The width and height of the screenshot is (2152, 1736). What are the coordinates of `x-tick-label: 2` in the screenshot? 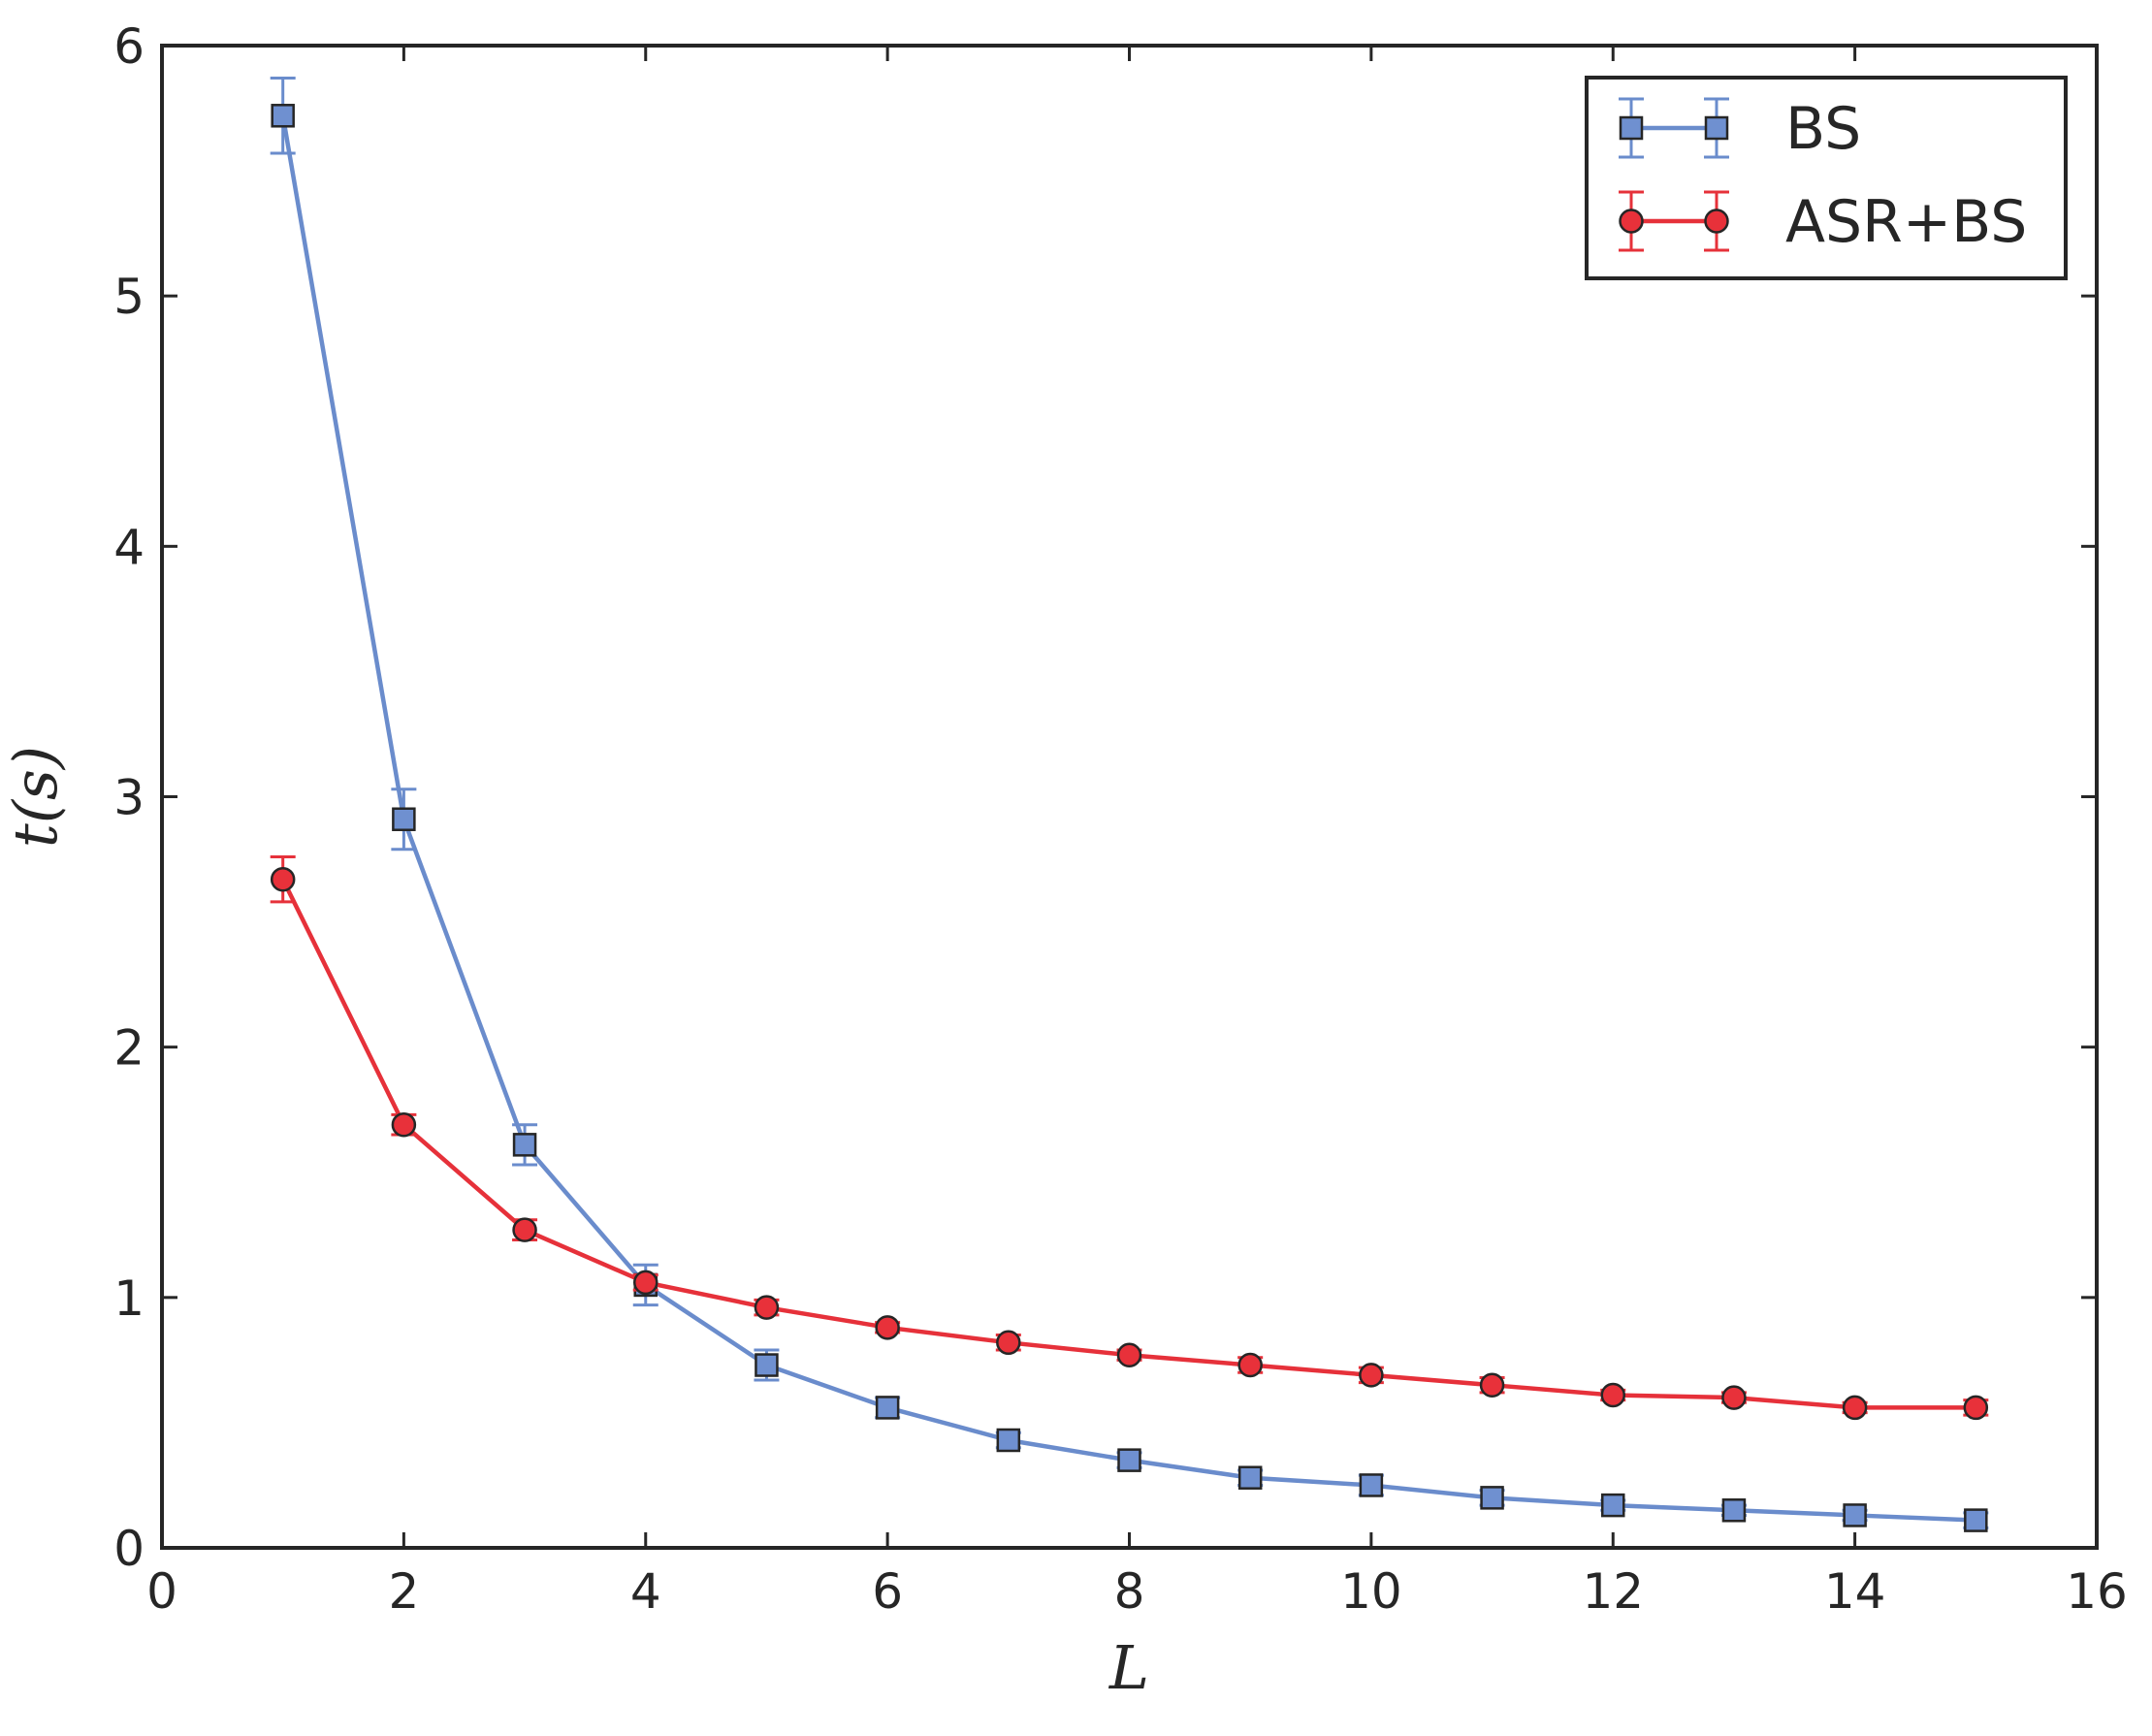 It's located at (403, 1591).